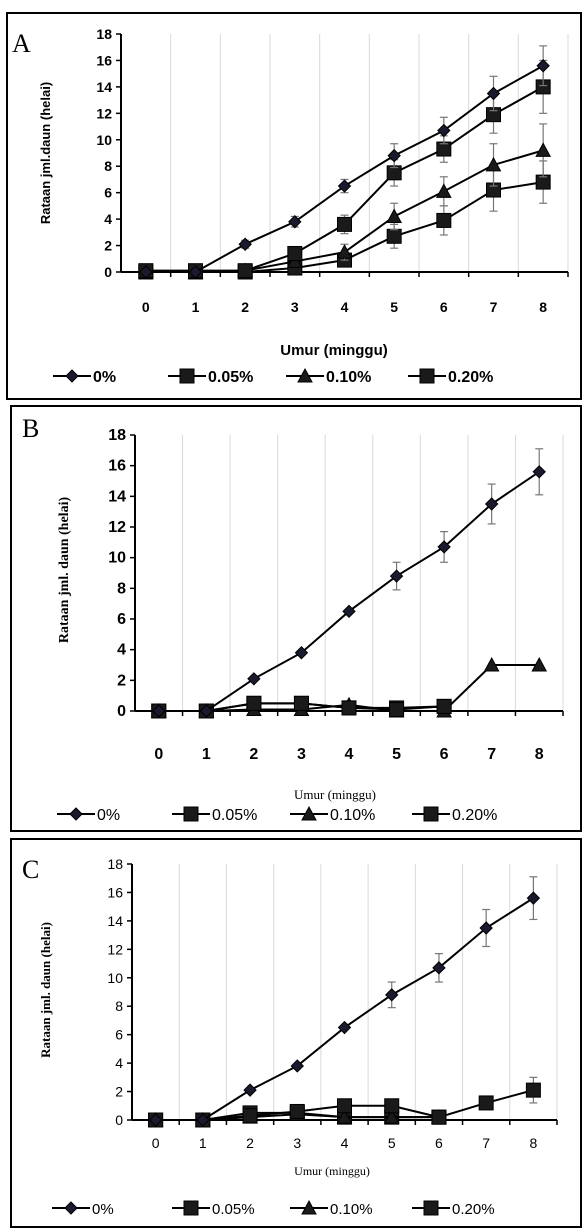  Describe the element at coordinates (104, 377) in the screenshot. I see `legend-label: 0%` at that location.